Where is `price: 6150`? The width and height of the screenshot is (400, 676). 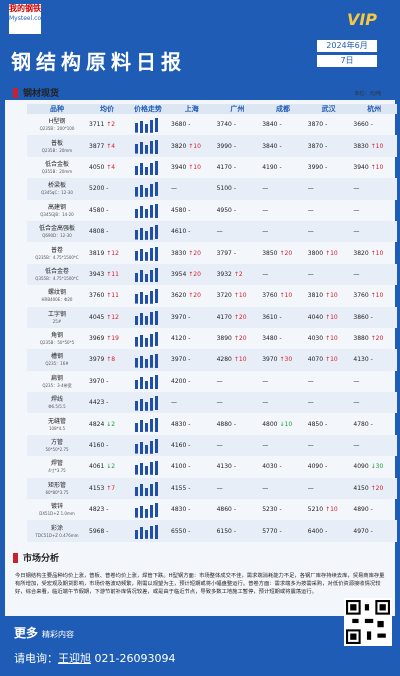
price: 6150 is located at coordinates (224, 531).